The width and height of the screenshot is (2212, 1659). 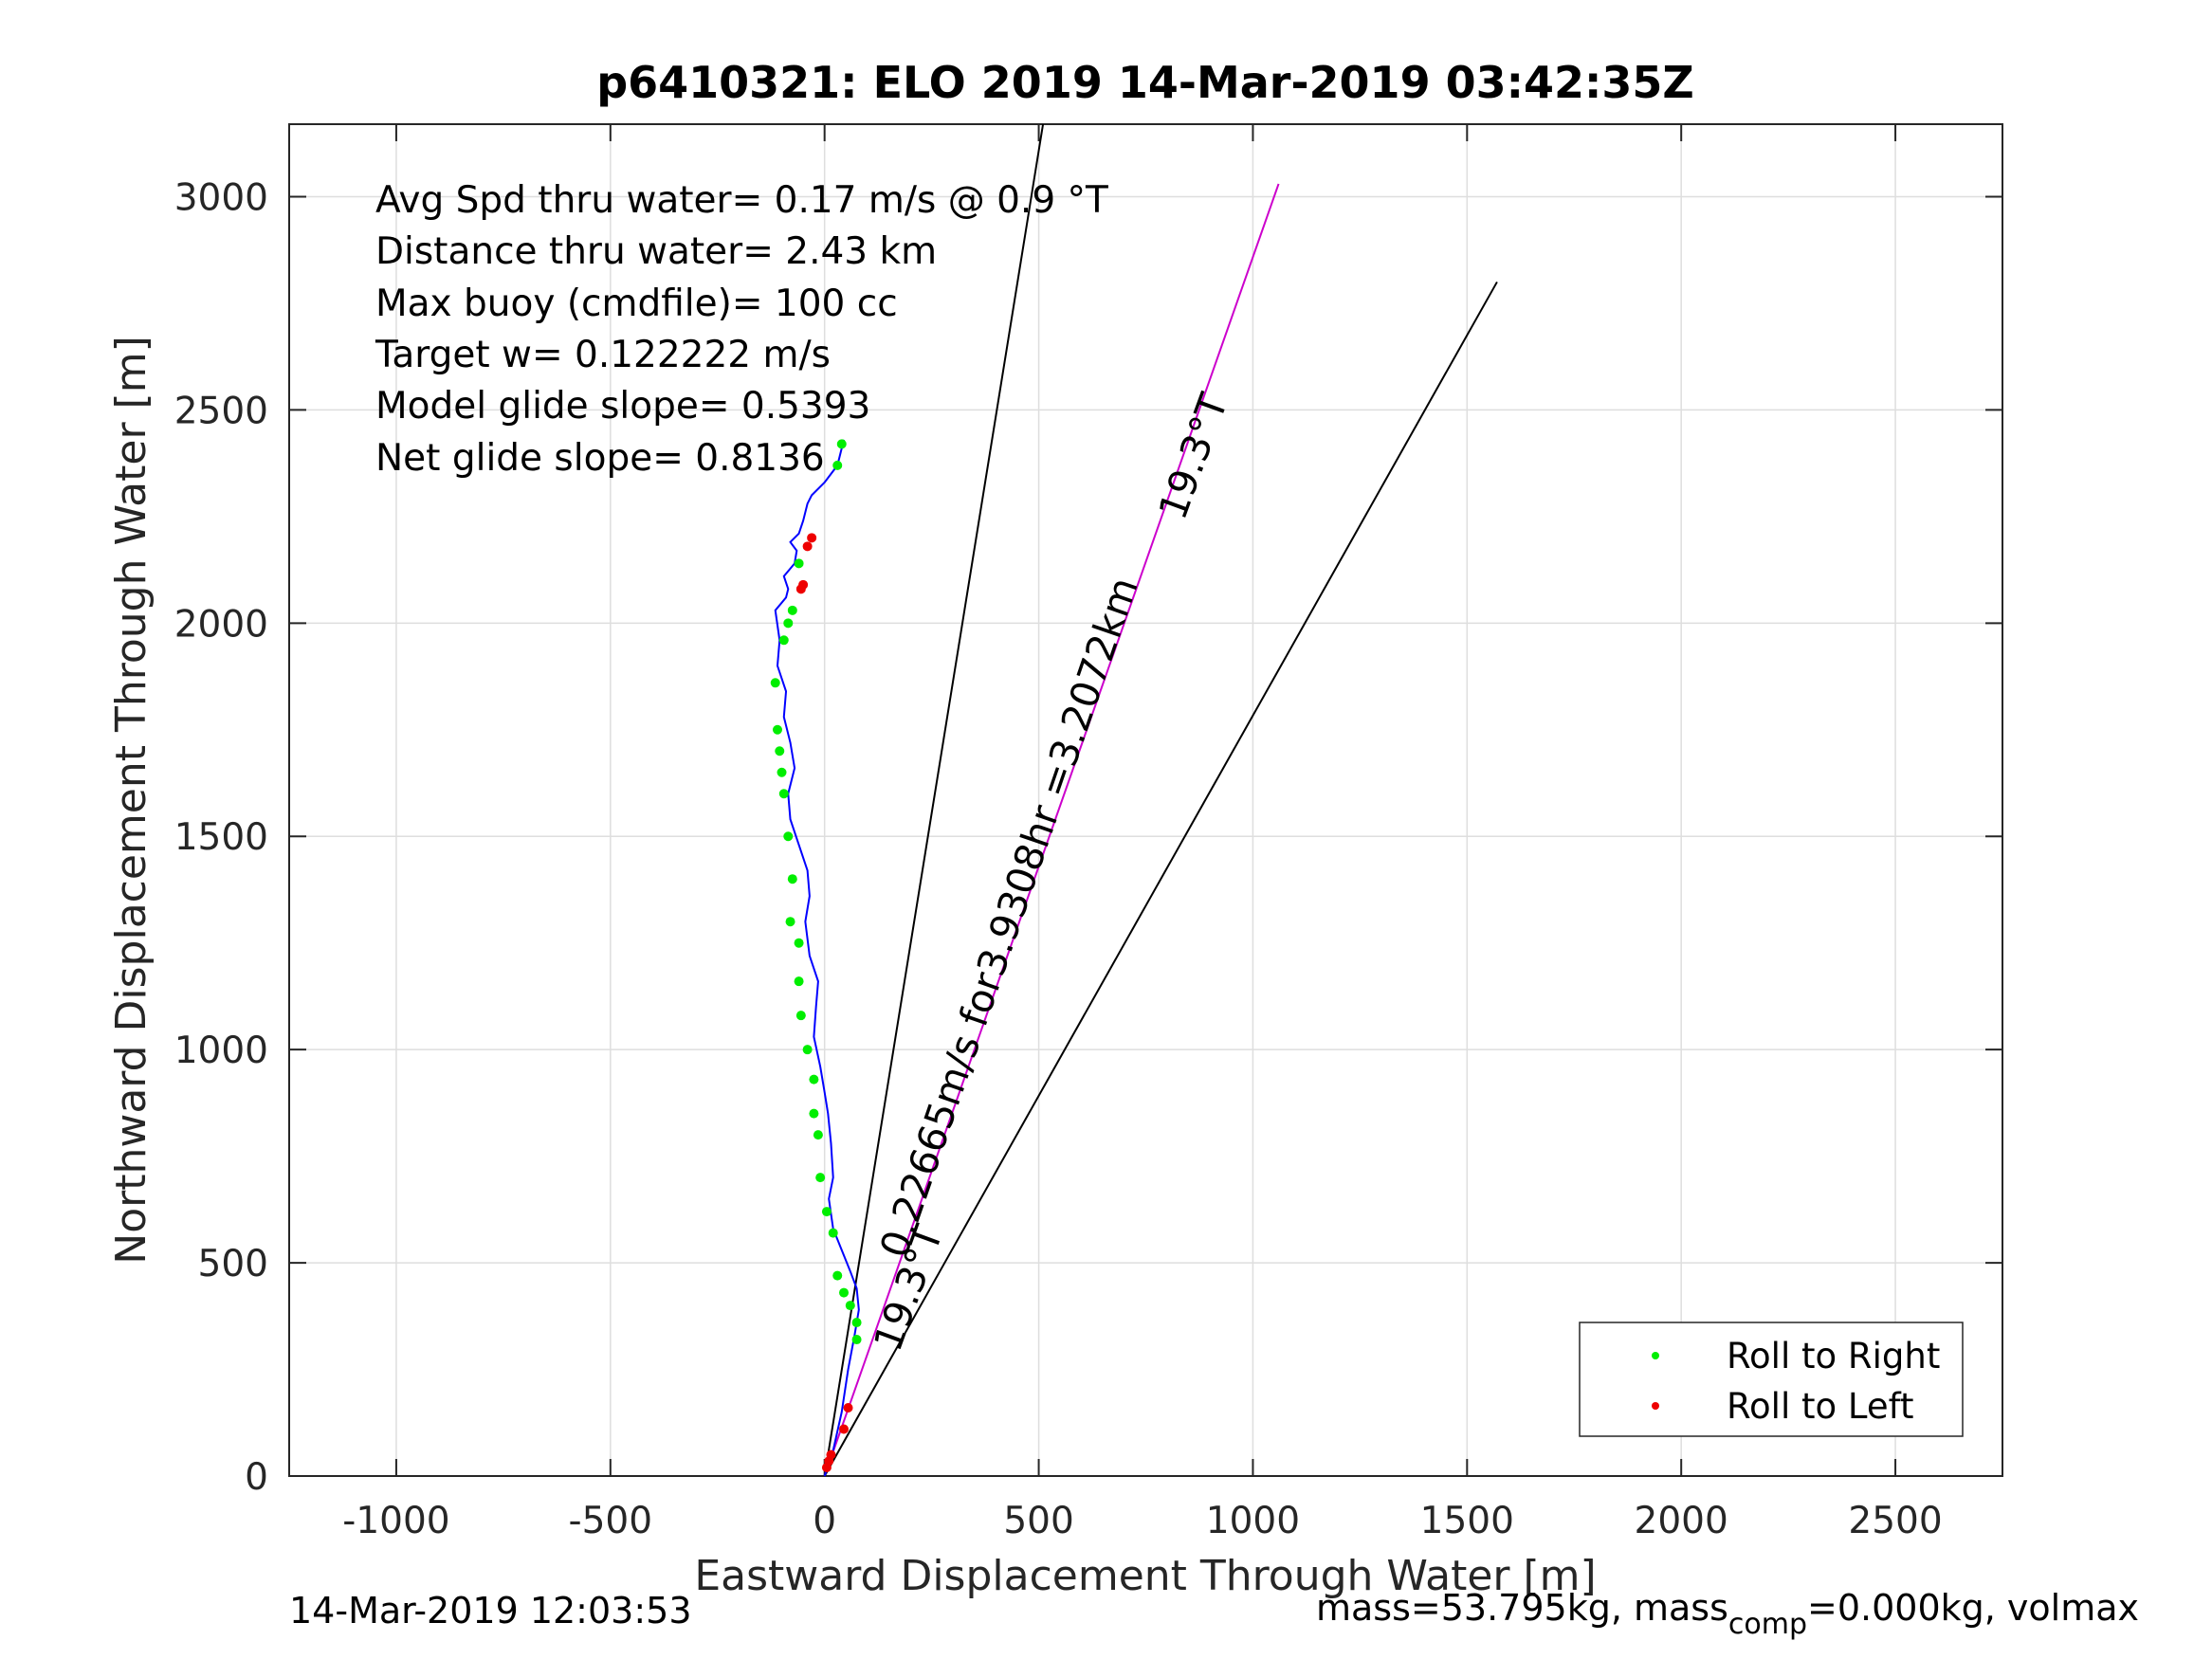 I want to click on y-tick-label: 0, so click(x=256, y=1477).